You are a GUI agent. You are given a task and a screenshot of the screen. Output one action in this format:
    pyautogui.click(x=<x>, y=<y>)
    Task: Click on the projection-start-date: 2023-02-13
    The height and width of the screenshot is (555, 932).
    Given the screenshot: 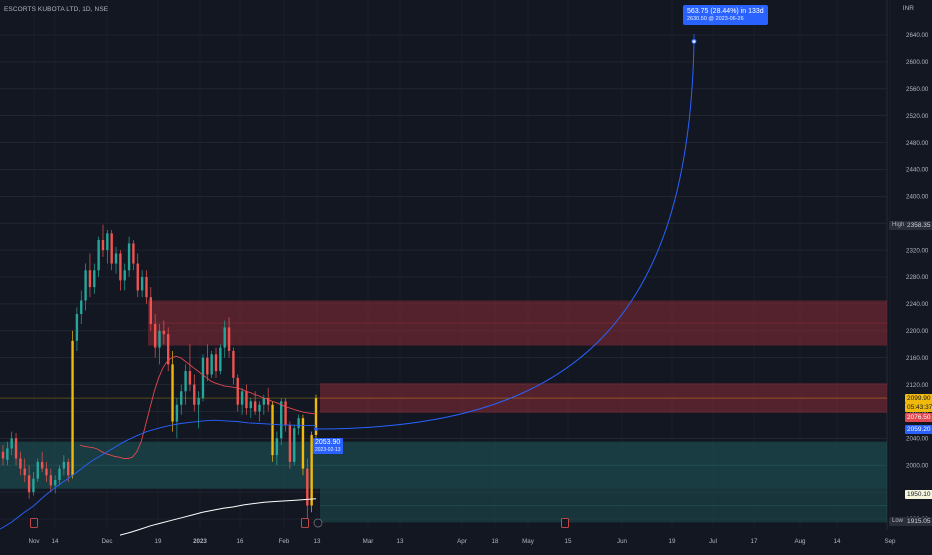 What is the action you would take?
    pyautogui.click(x=328, y=450)
    